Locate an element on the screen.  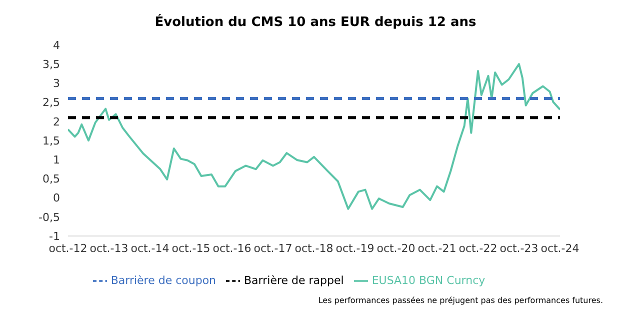
x-tick-label: oct.-21 is located at coordinates (437, 248).